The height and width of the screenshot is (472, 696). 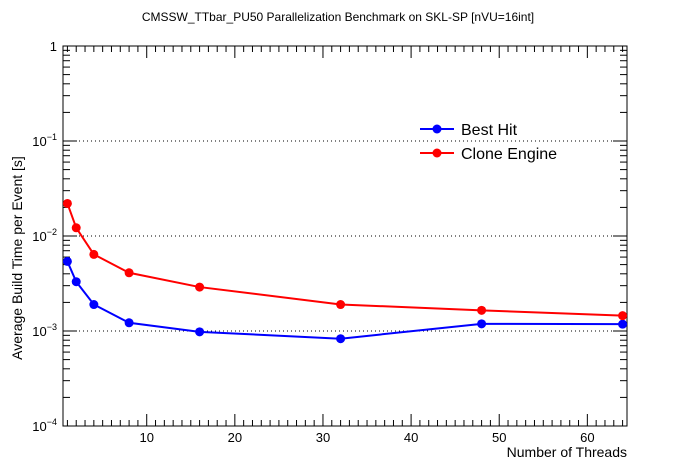 What do you see at coordinates (509, 154) in the screenshot?
I see `legend-label: Clone Engine` at bounding box center [509, 154].